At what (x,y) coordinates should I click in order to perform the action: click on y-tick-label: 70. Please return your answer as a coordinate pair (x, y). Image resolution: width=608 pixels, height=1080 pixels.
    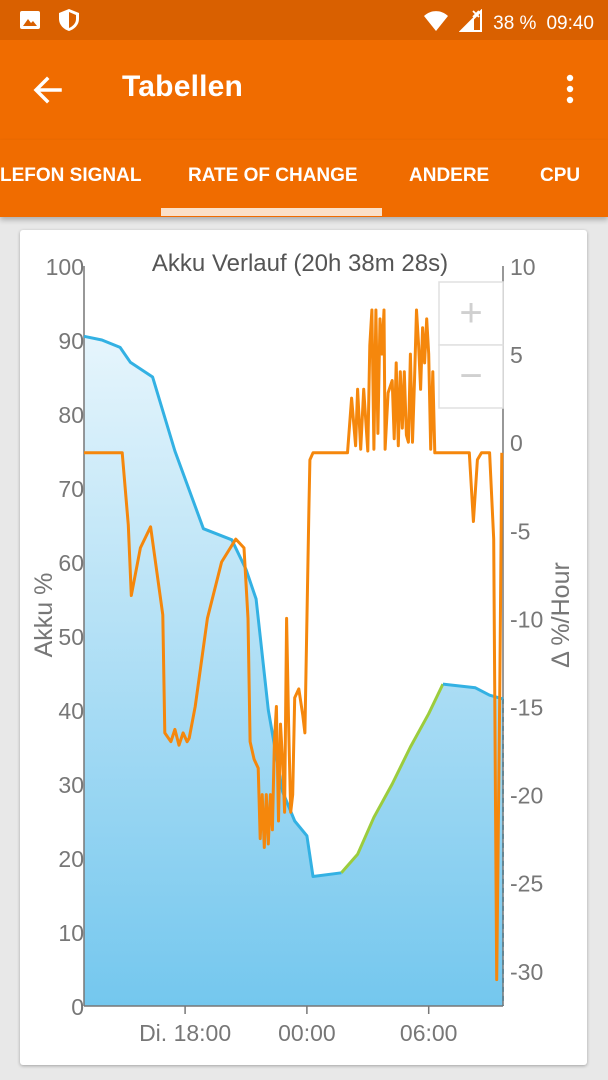
    Looking at the image, I should click on (71, 489).